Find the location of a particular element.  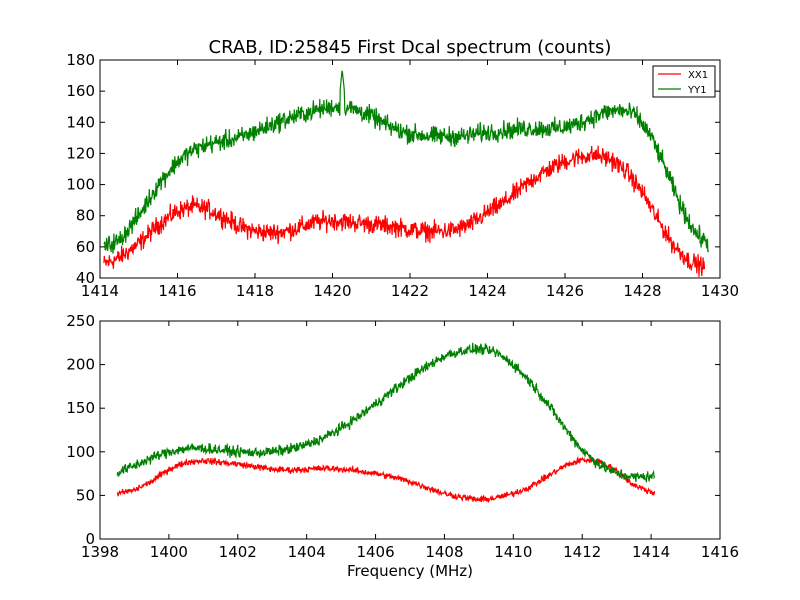

y-tick-label: 200 is located at coordinates (80, 365).